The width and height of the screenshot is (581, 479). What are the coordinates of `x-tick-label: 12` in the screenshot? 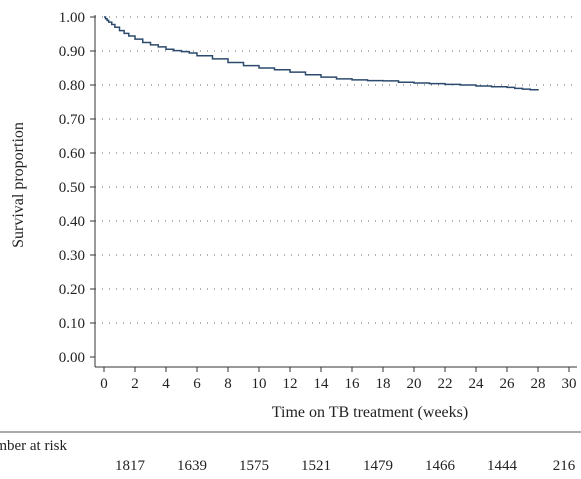 It's located at (290, 384).